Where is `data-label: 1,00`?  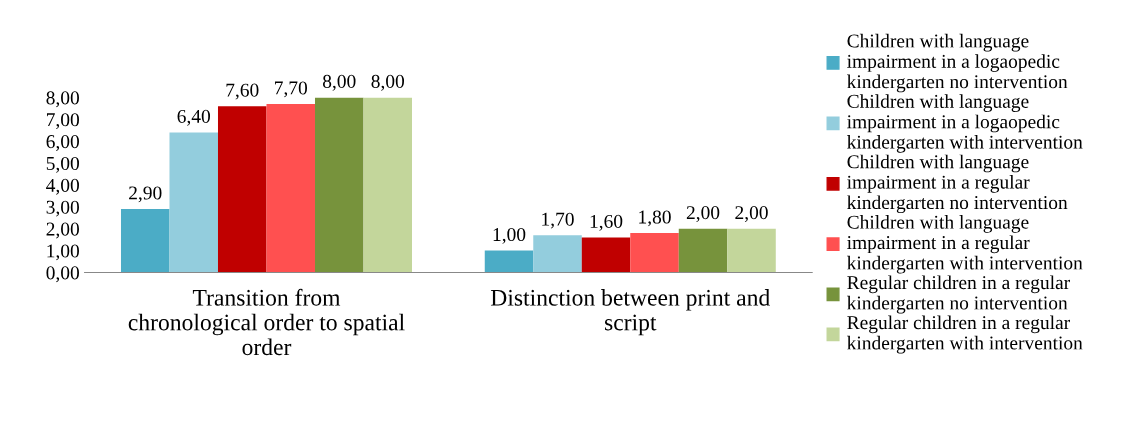 data-label: 1,00 is located at coordinates (509, 235).